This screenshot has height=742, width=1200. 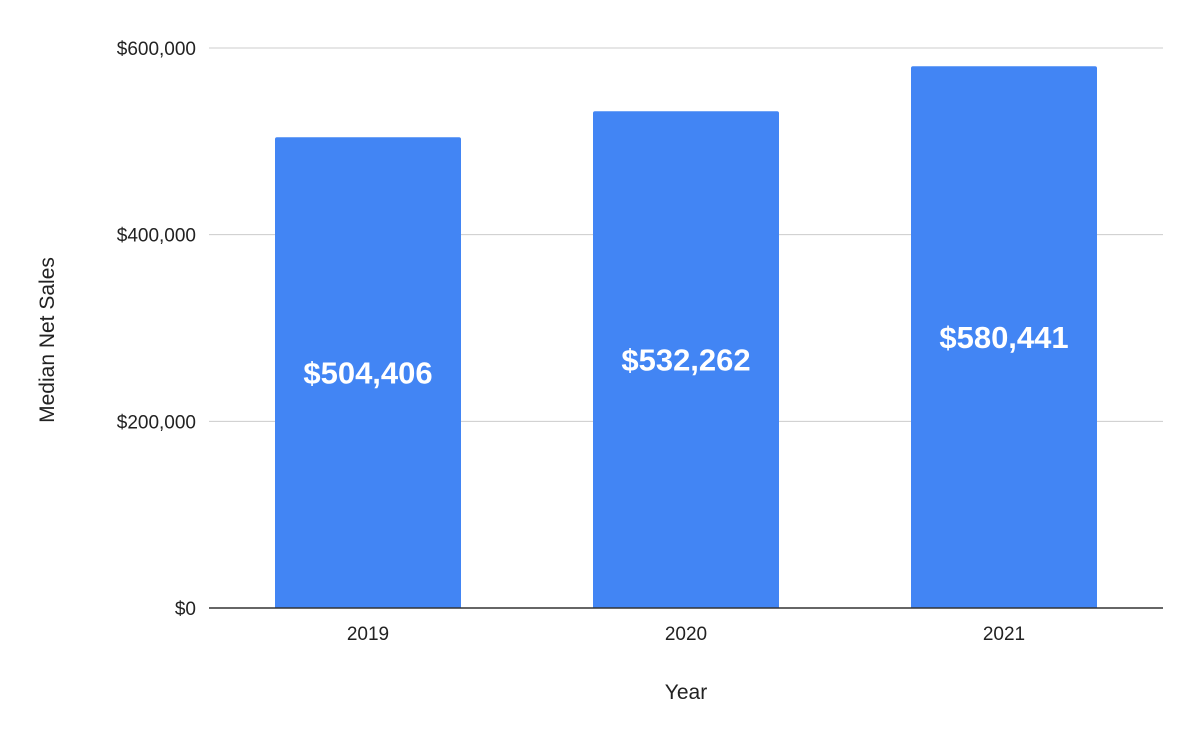 I want to click on x-axis-title: Year, so click(x=686, y=692).